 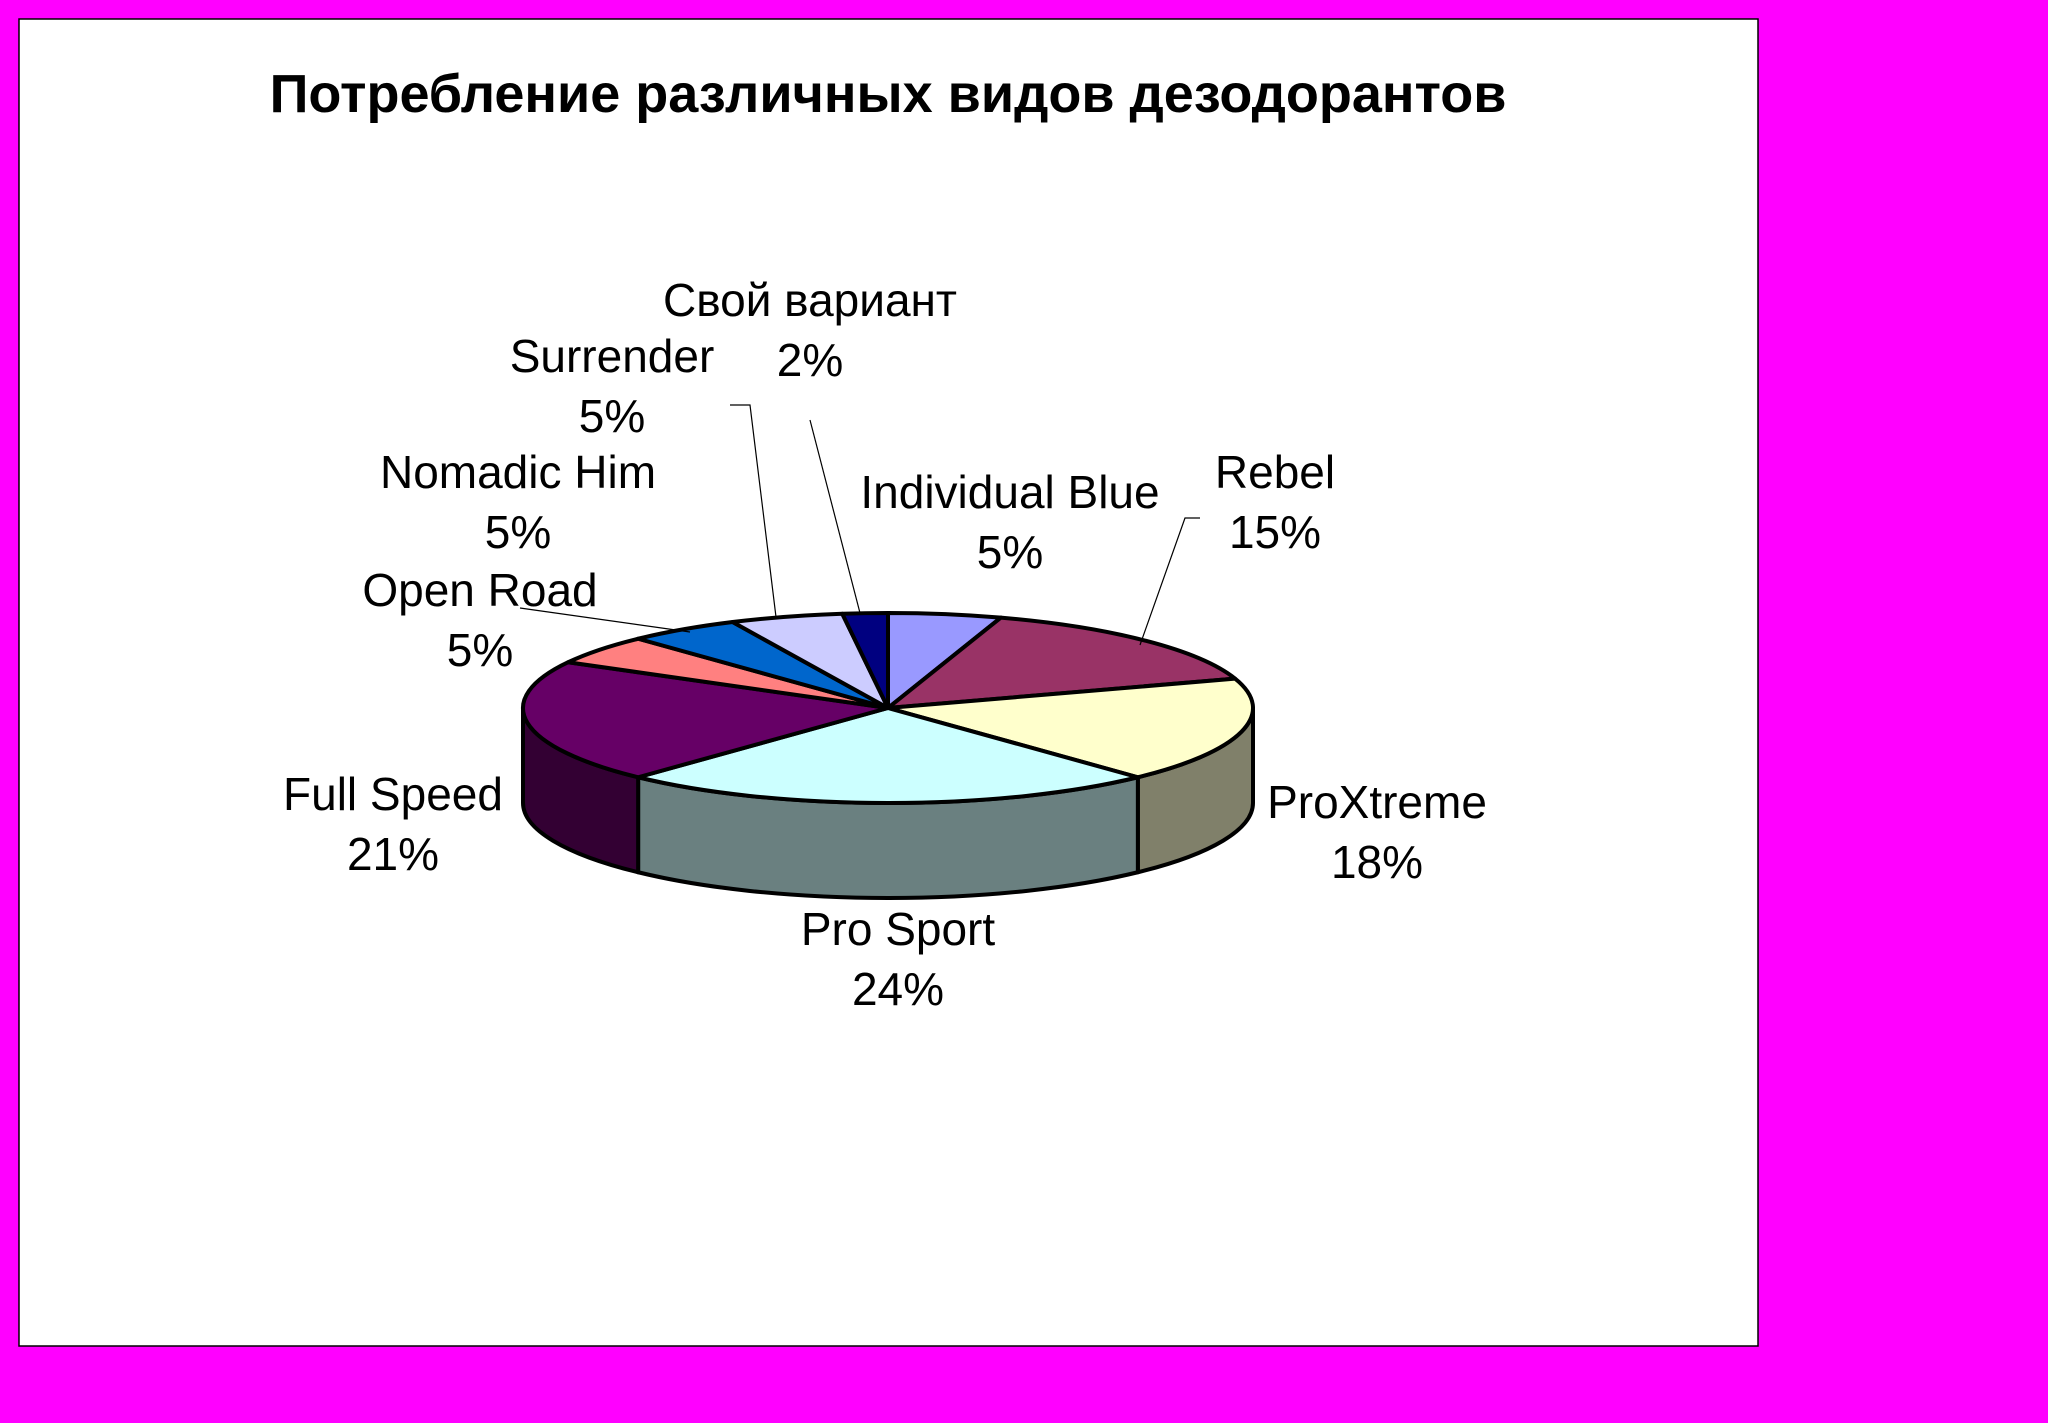 I want to click on label-name-rebel: Rebel, so click(x=1275, y=472).